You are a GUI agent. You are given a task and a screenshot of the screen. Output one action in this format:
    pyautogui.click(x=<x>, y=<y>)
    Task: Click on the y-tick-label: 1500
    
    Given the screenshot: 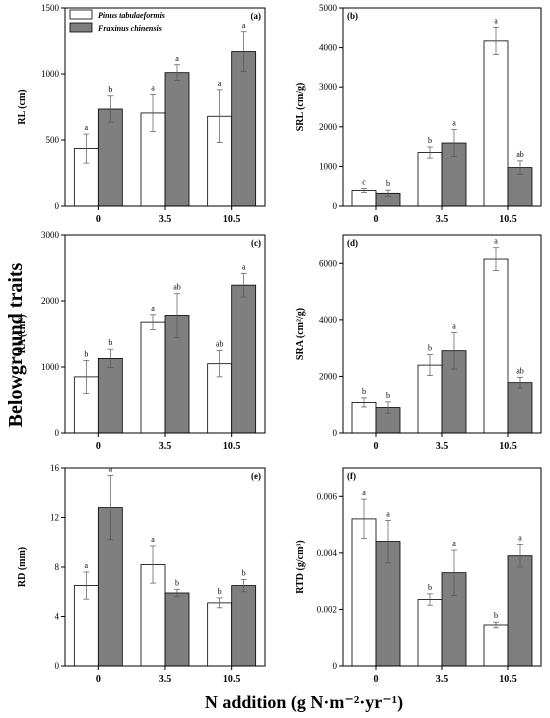 What is the action you would take?
    pyautogui.click(x=50, y=8)
    